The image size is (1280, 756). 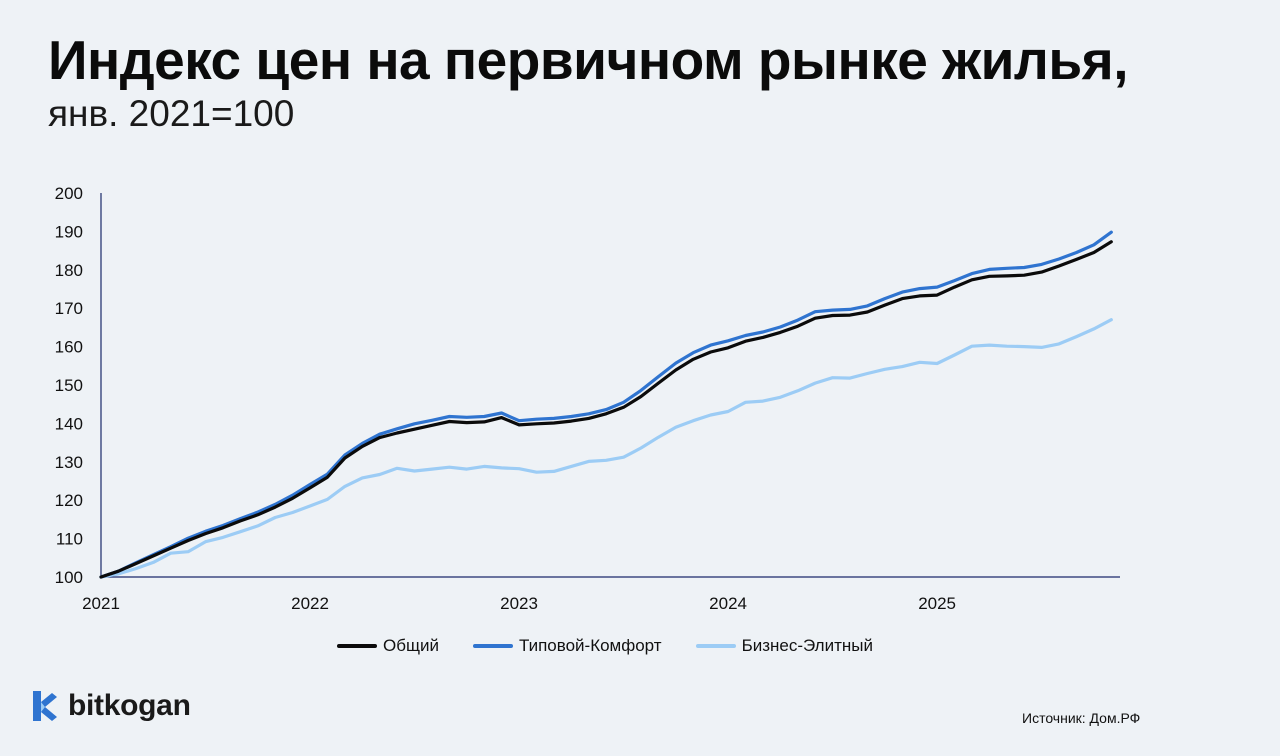 I want to click on y-tick-label-190: 190, so click(x=69, y=231).